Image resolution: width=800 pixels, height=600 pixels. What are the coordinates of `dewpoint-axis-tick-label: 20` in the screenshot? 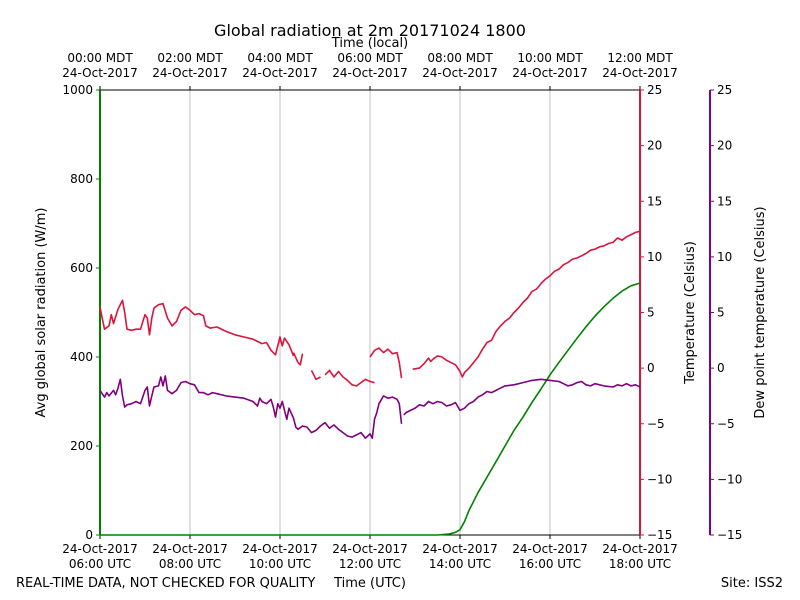 It's located at (724, 146).